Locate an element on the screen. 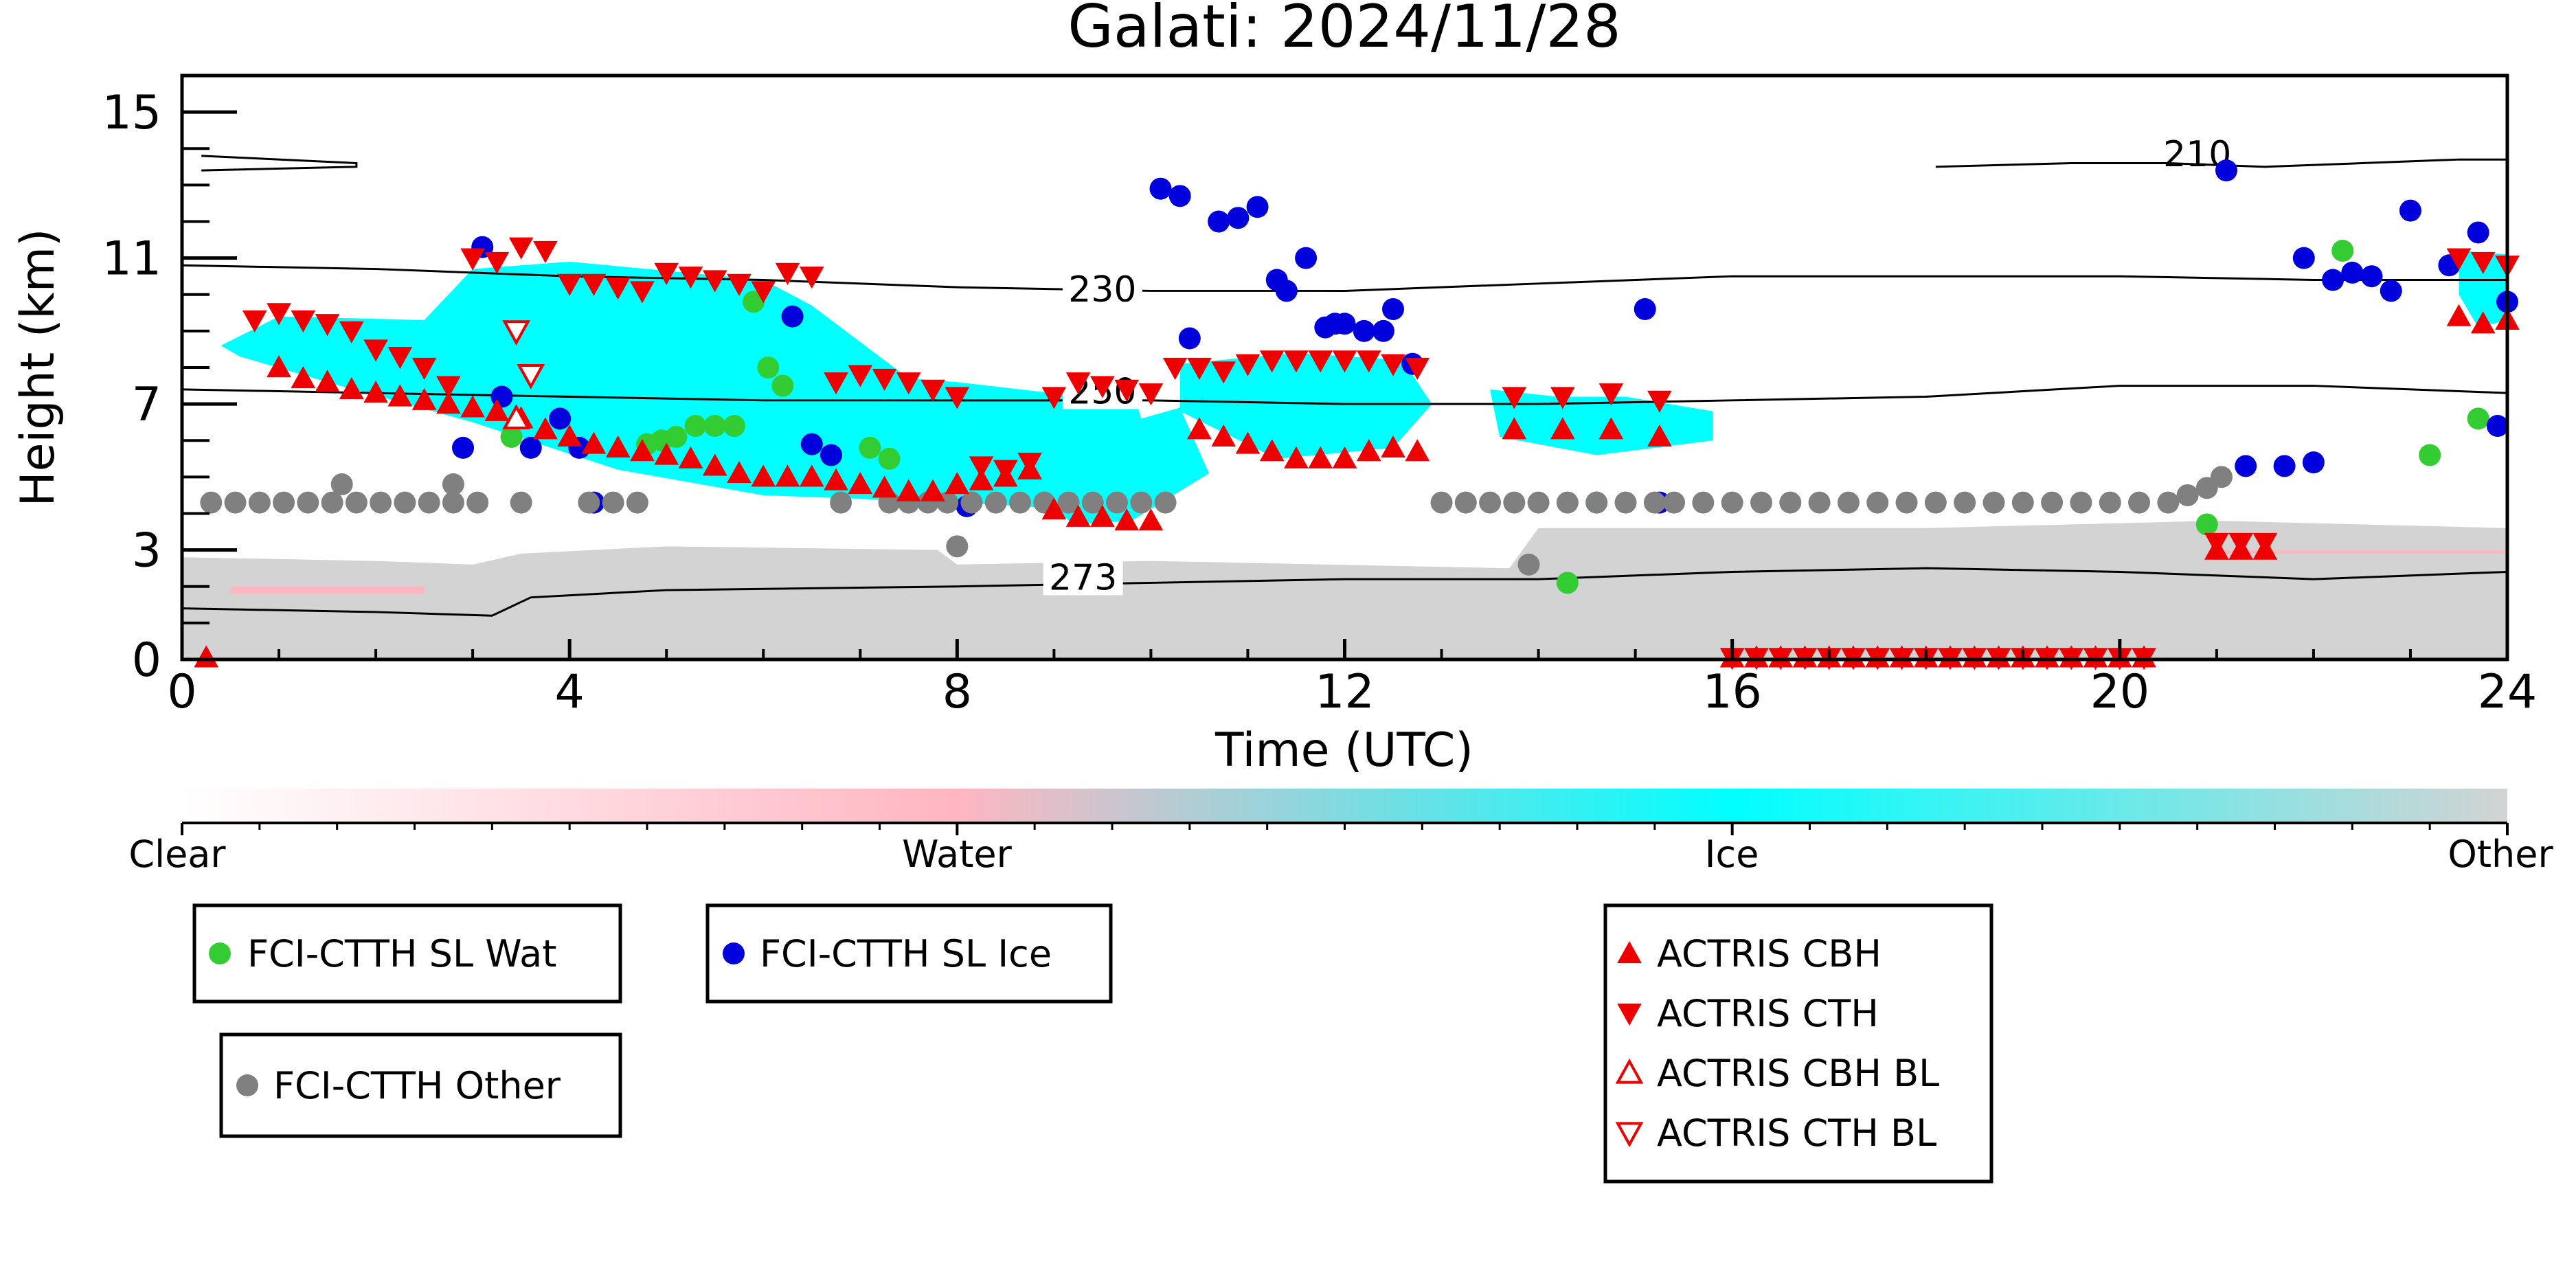  y-tick-label: 3 is located at coordinates (146, 551).